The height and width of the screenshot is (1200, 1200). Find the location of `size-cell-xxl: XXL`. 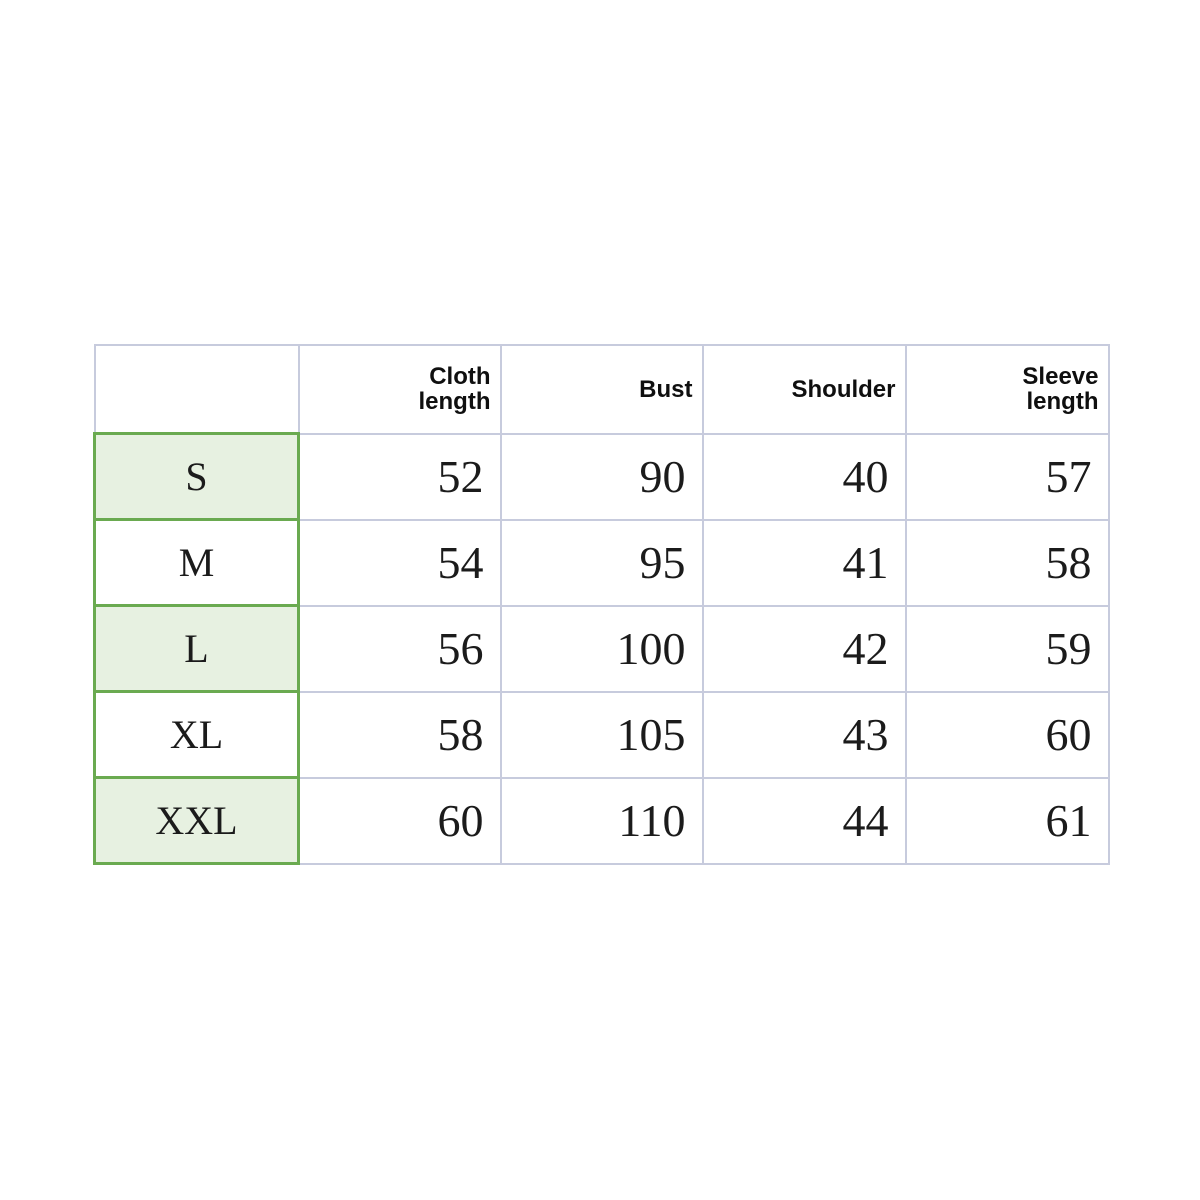

size-cell-xxl: XXL is located at coordinates (196, 820).